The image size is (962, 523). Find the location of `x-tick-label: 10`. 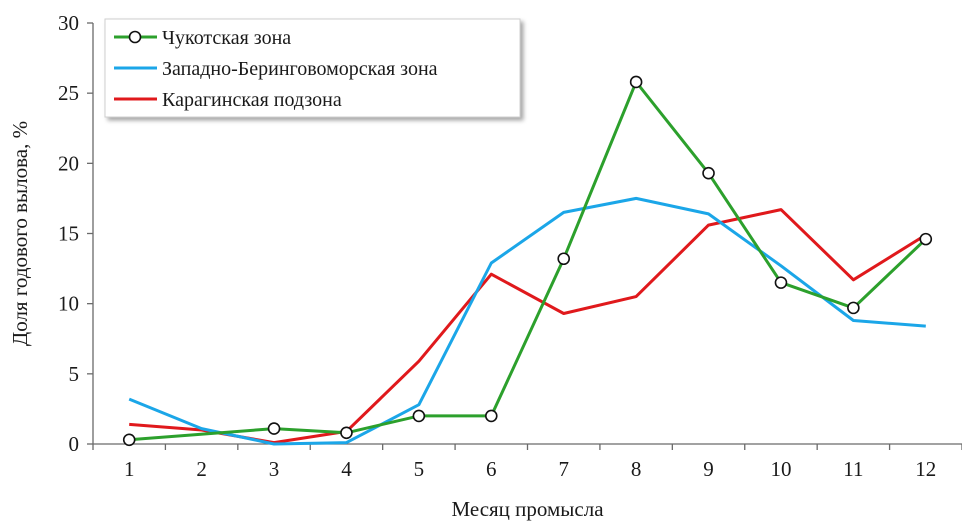

x-tick-label: 10 is located at coordinates (780, 469).